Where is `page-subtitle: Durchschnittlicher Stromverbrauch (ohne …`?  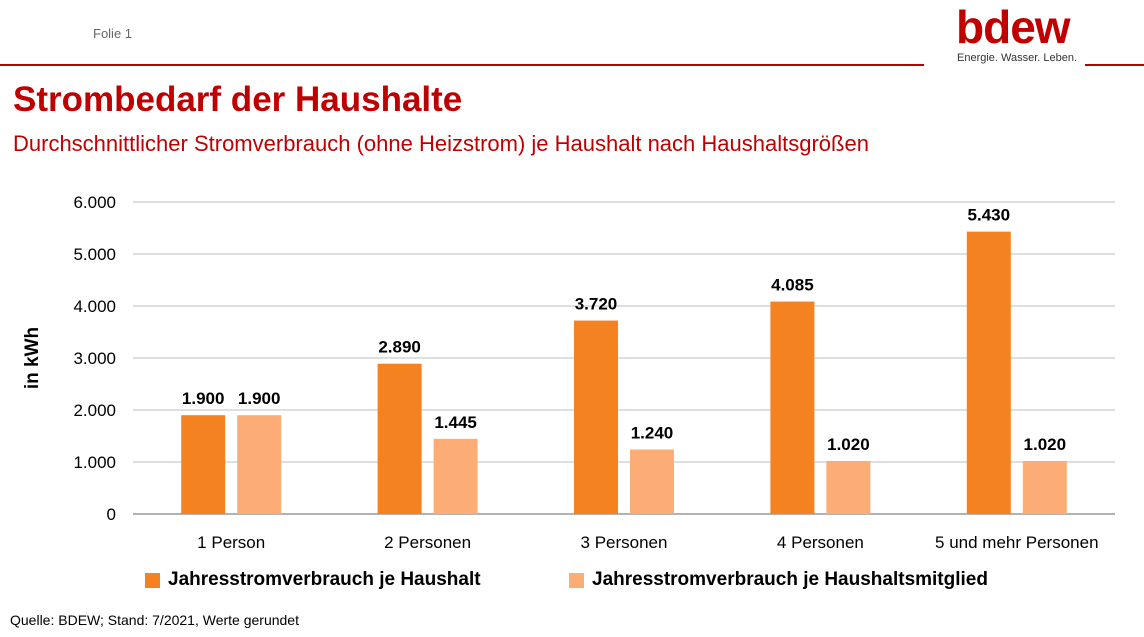
page-subtitle: Durchschnittlicher Stromverbrauch (ohne … is located at coordinates (441, 143).